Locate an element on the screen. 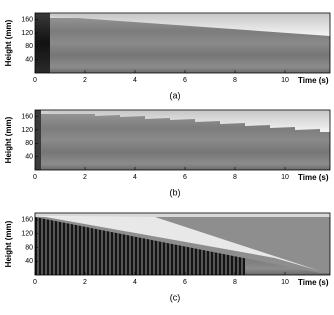 The image size is (334, 315). caption: (b) is located at coordinates (175, 192).